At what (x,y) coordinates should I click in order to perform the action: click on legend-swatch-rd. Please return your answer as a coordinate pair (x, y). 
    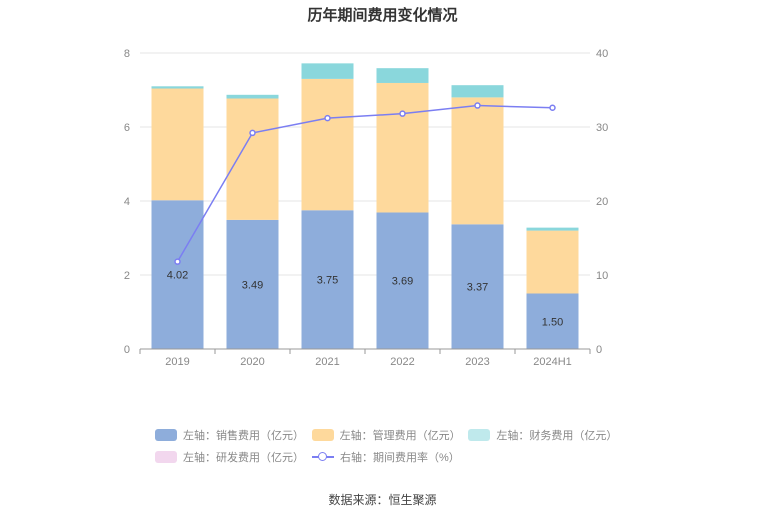
    Looking at the image, I should click on (166, 457).